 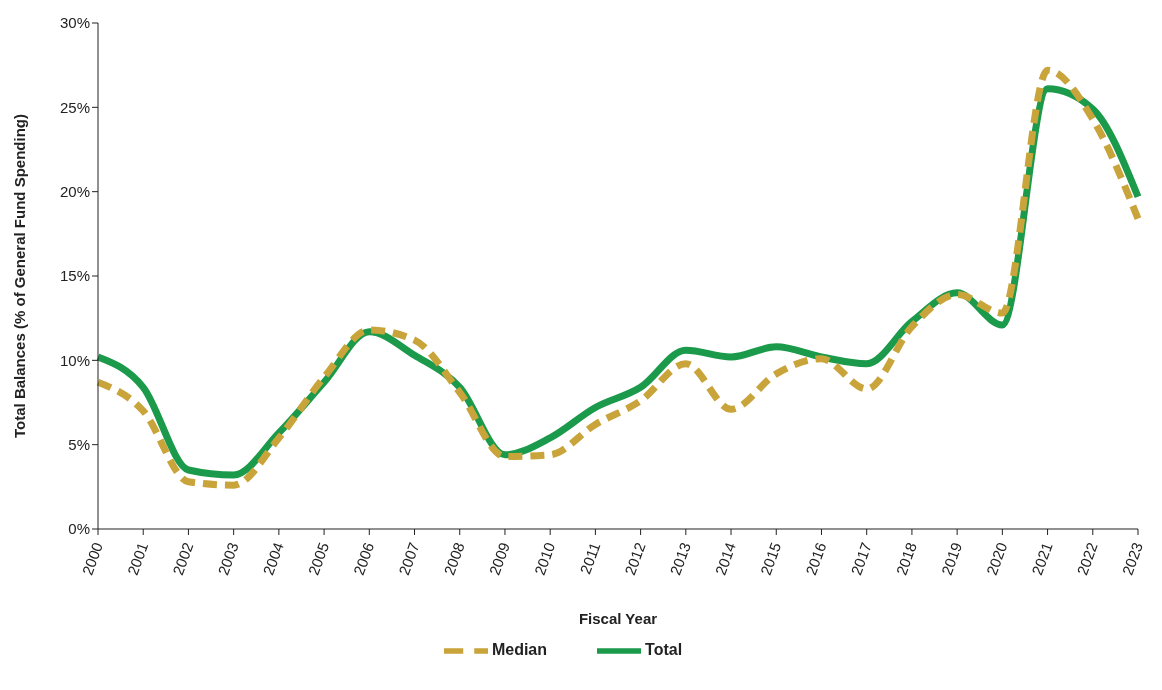 What do you see at coordinates (454, 559) in the screenshot?
I see `x-tick-label: 2008` at bounding box center [454, 559].